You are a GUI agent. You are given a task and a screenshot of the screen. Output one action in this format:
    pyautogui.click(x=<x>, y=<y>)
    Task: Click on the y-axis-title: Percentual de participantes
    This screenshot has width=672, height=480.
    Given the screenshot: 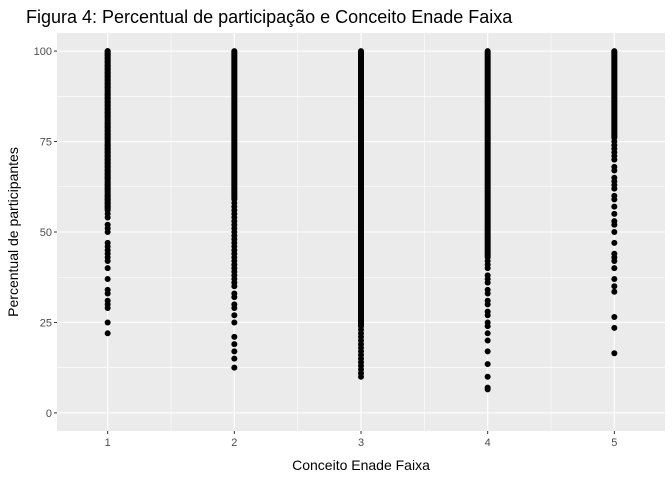 What is the action you would take?
    pyautogui.click(x=13, y=232)
    